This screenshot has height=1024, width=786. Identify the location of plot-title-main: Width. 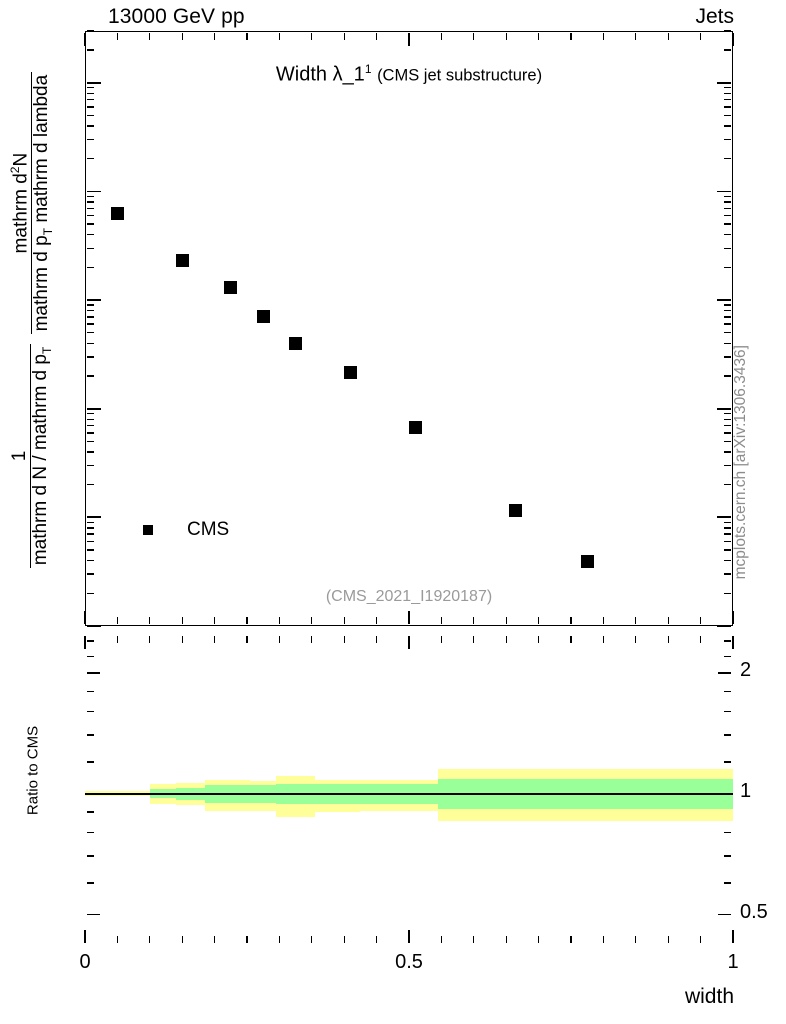
(304, 74).